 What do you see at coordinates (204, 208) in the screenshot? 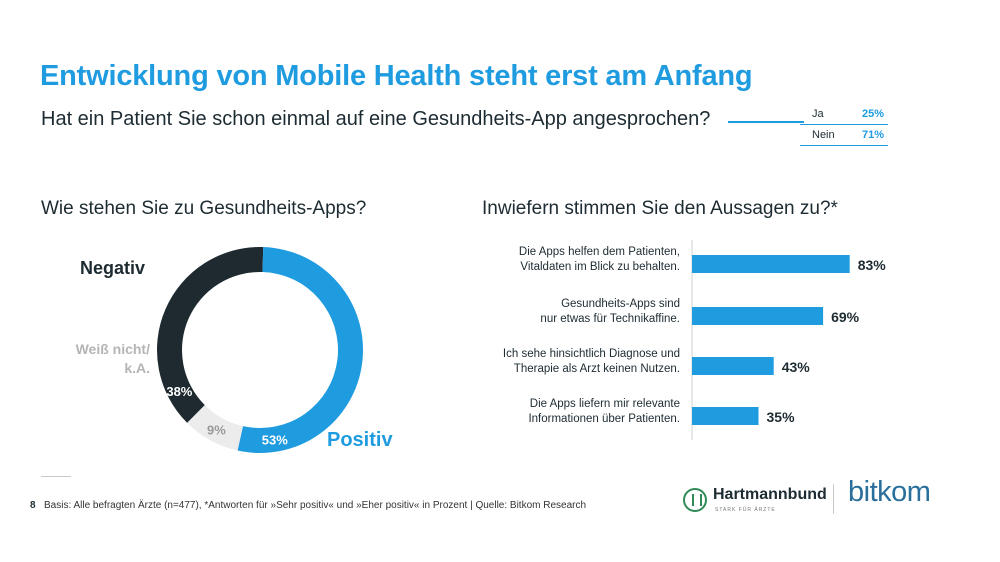
I see `donut-chart-title: Wie stehen Sie zu Gesundheits-Apps?` at bounding box center [204, 208].